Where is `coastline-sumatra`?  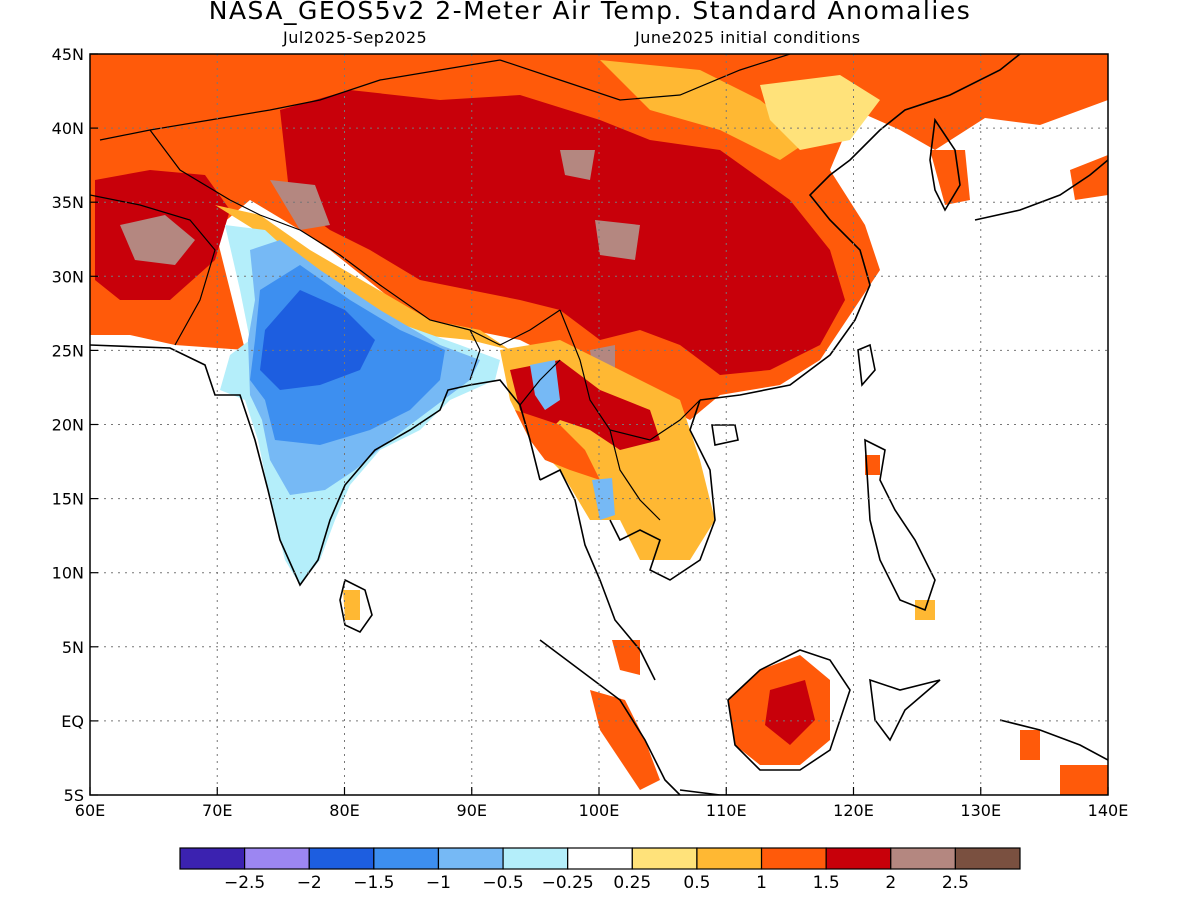 coastline-sumatra is located at coordinates (610, 717).